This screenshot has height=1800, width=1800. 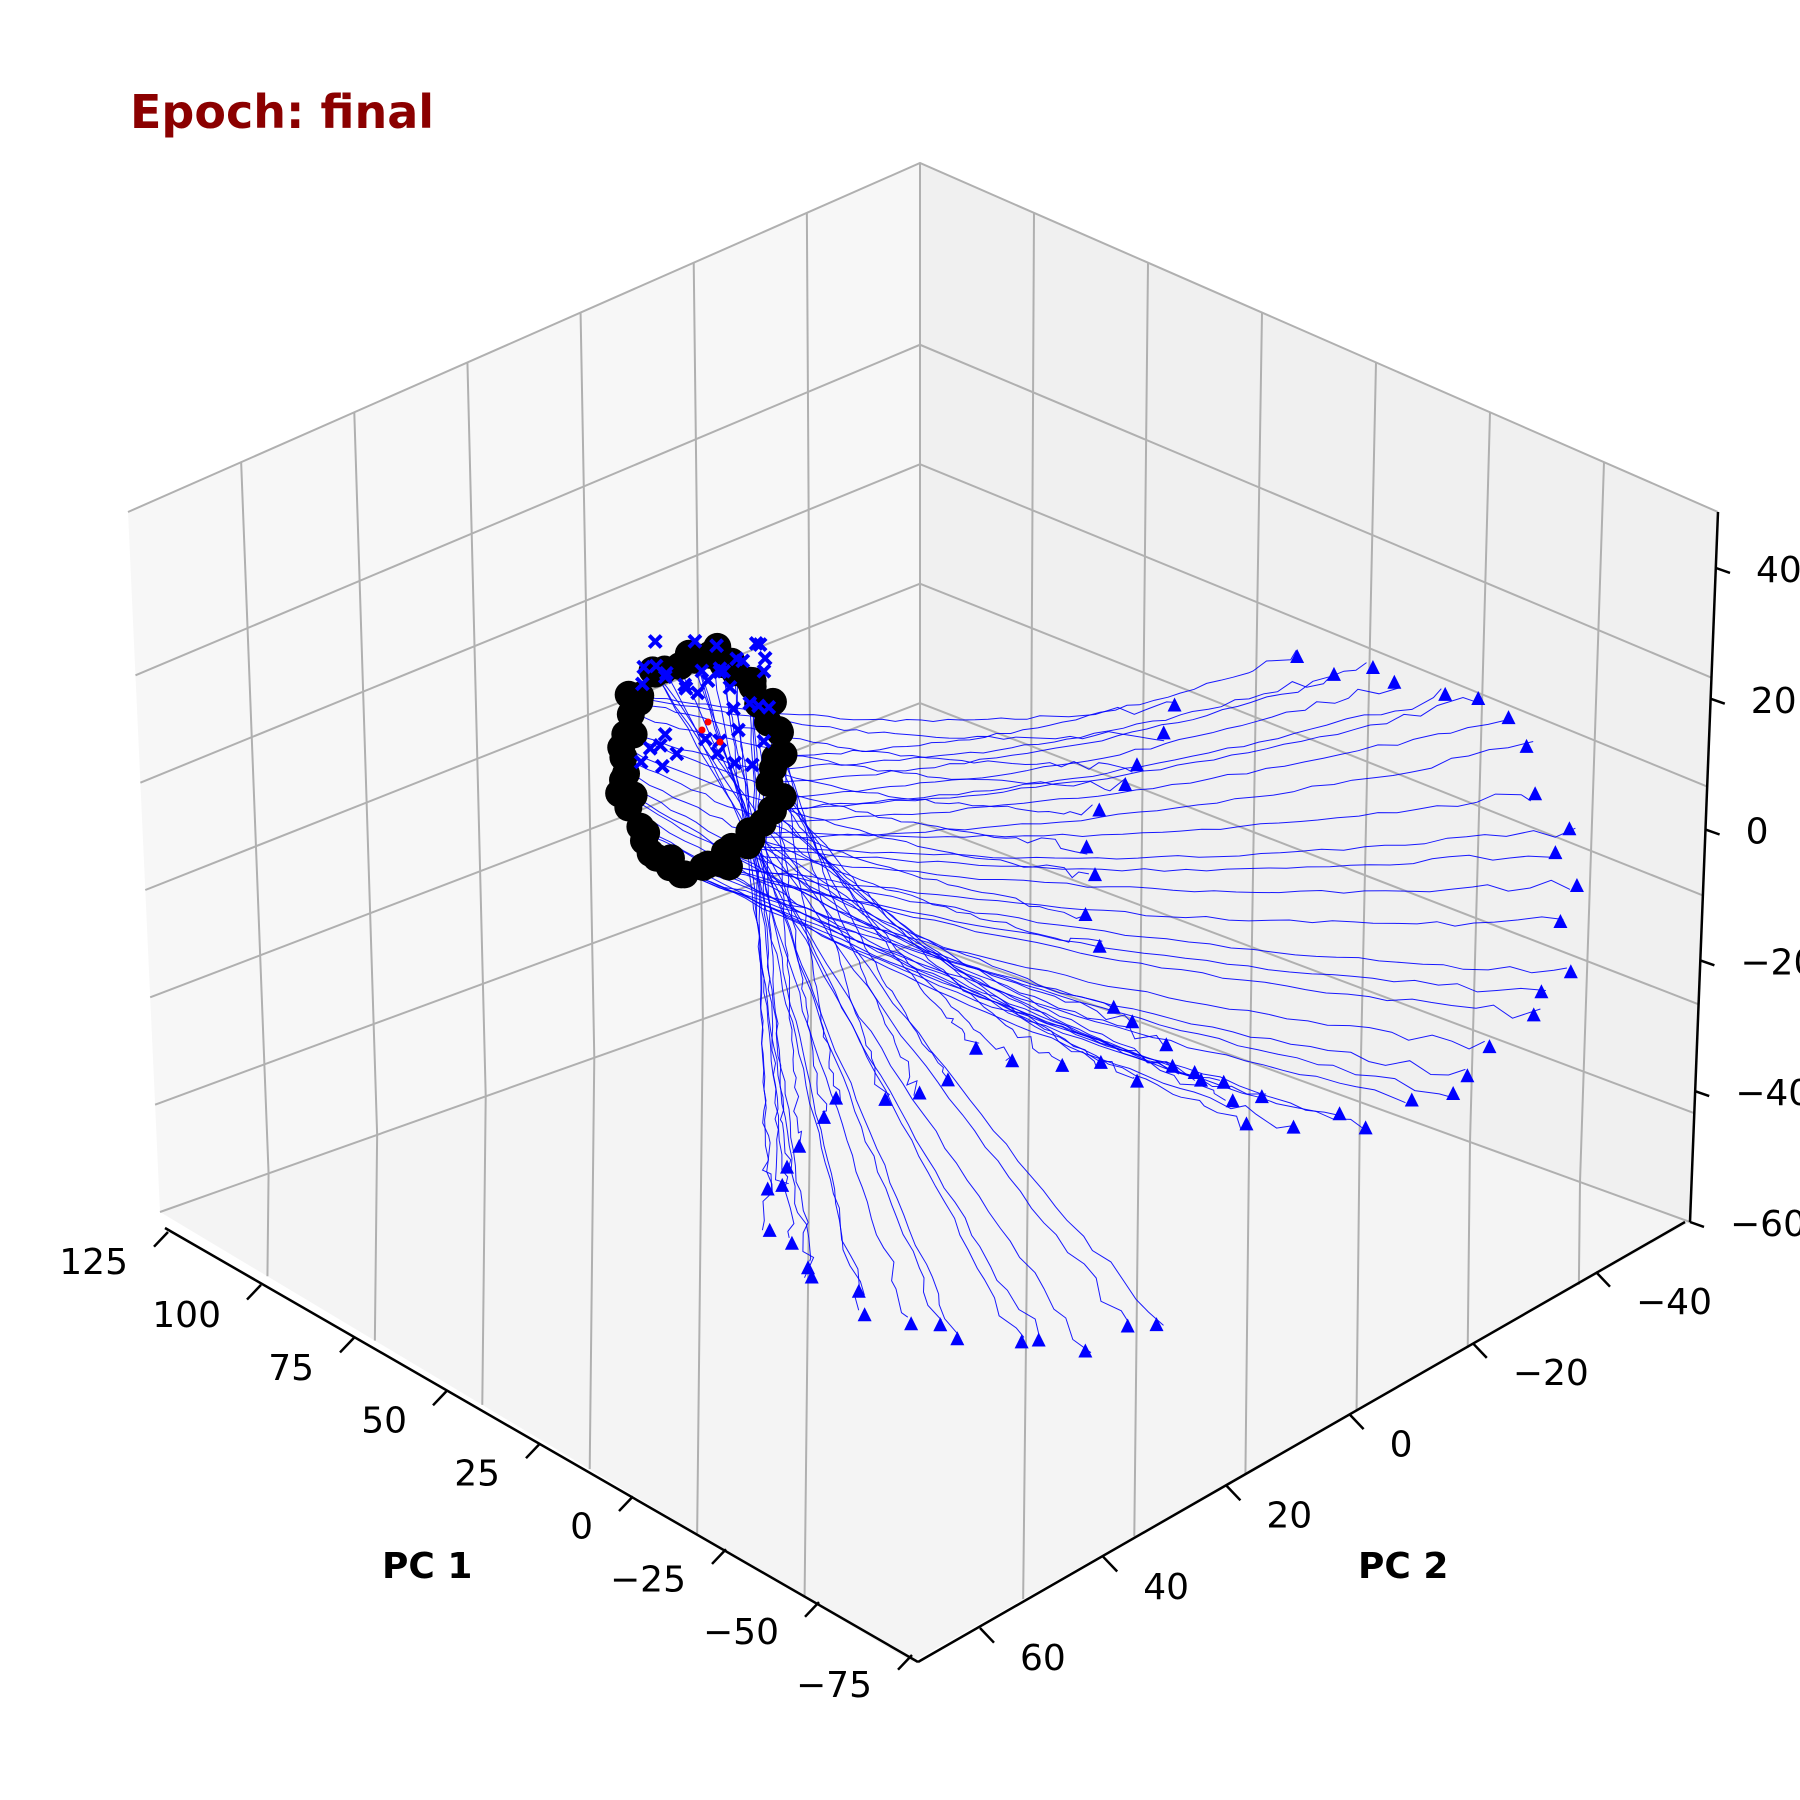 I want to click on z-tick-label: −20, so click(x=1770, y=962).